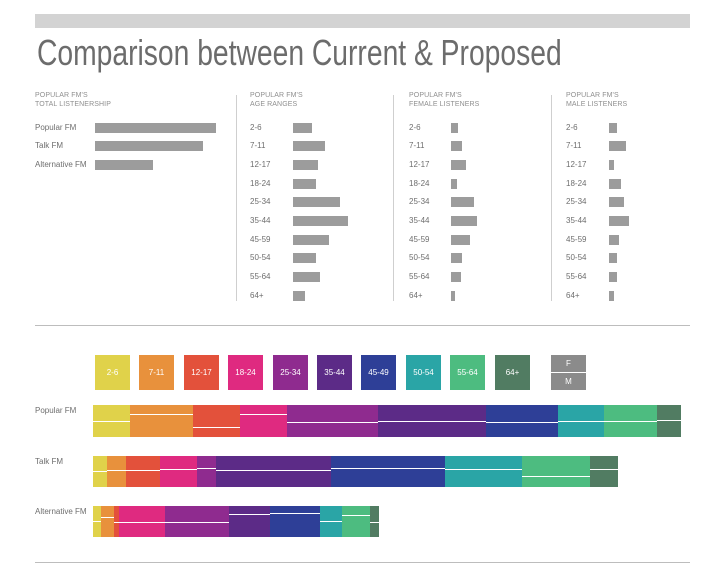 The image size is (720, 576). What do you see at coordinates (551, 198) in the screenshot?
I see `panel-divider` at bounding box center [551, 198].